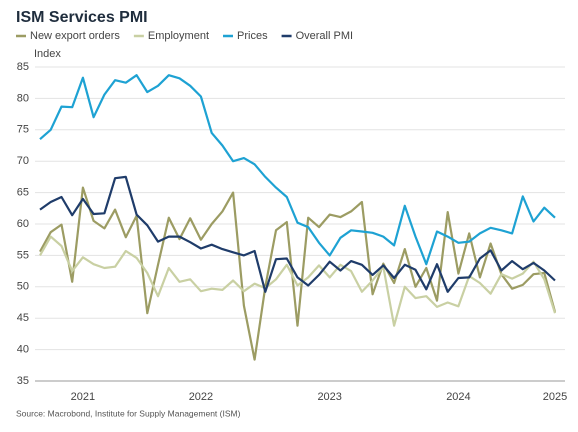 This screenshot has width=578, height=432. What do you see at coordinates (23, 193) in the screenshot?
I see `y-tick-label: 65` at bounding box center [23, 193].